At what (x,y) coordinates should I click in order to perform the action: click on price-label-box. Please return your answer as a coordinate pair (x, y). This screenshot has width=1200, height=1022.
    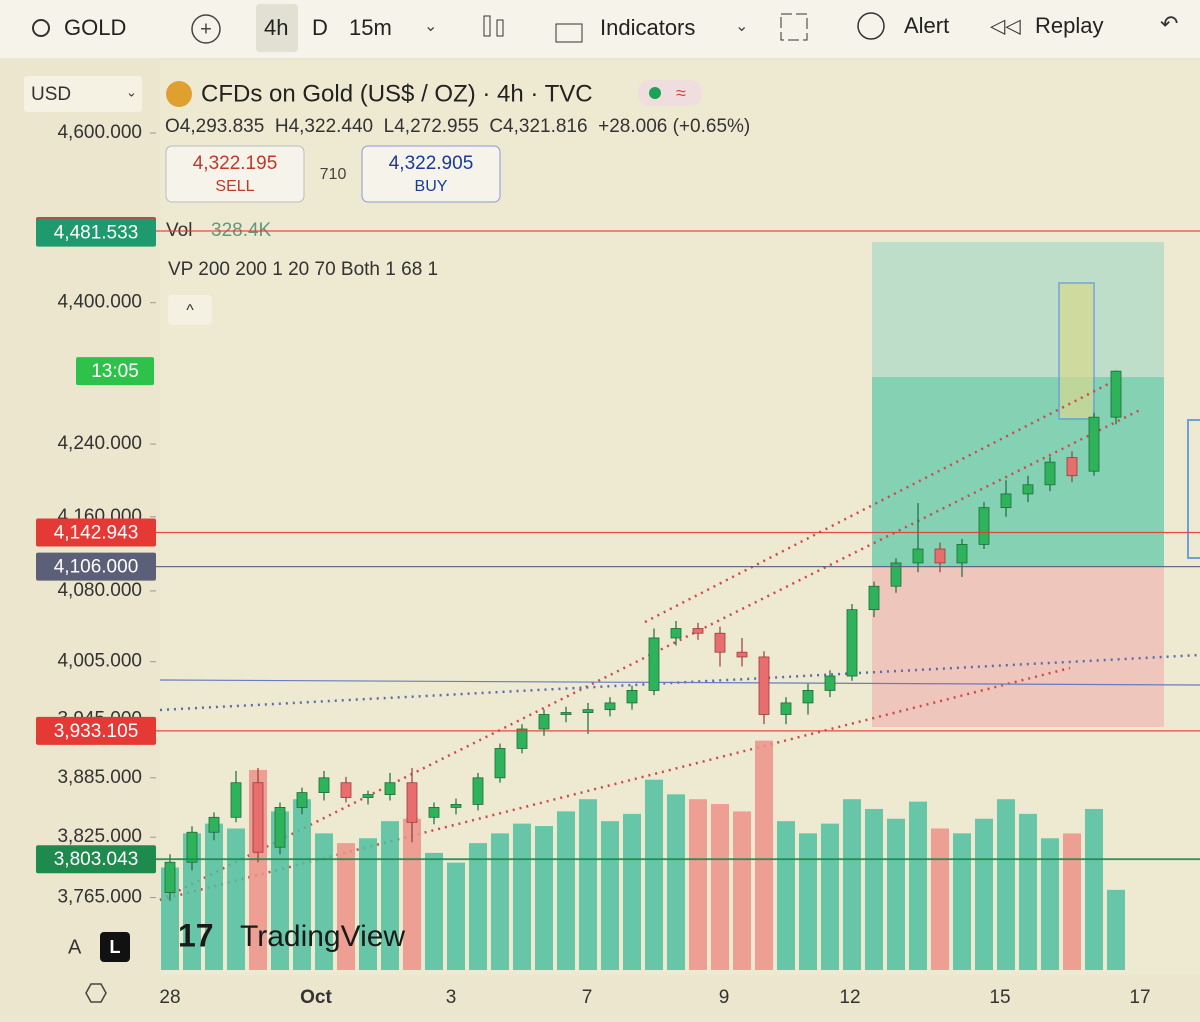
    Looking at the image, I should click on (96, 566).